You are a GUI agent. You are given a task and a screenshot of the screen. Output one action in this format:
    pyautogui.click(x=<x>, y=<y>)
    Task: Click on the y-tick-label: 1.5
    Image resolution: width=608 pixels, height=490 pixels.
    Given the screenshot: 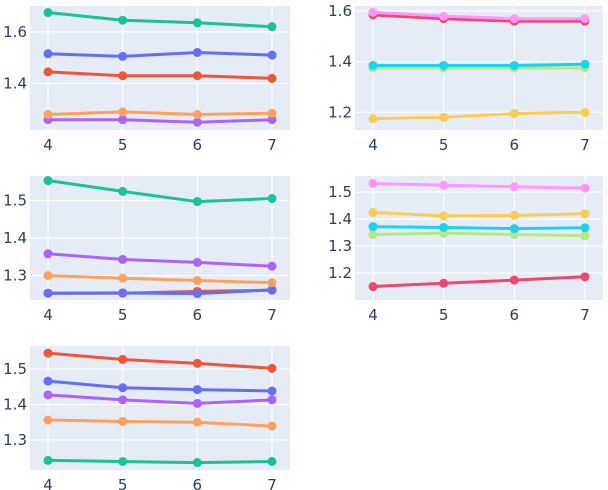 What is the action you would take?
    pyautogui.click(x=15, y=200)
    